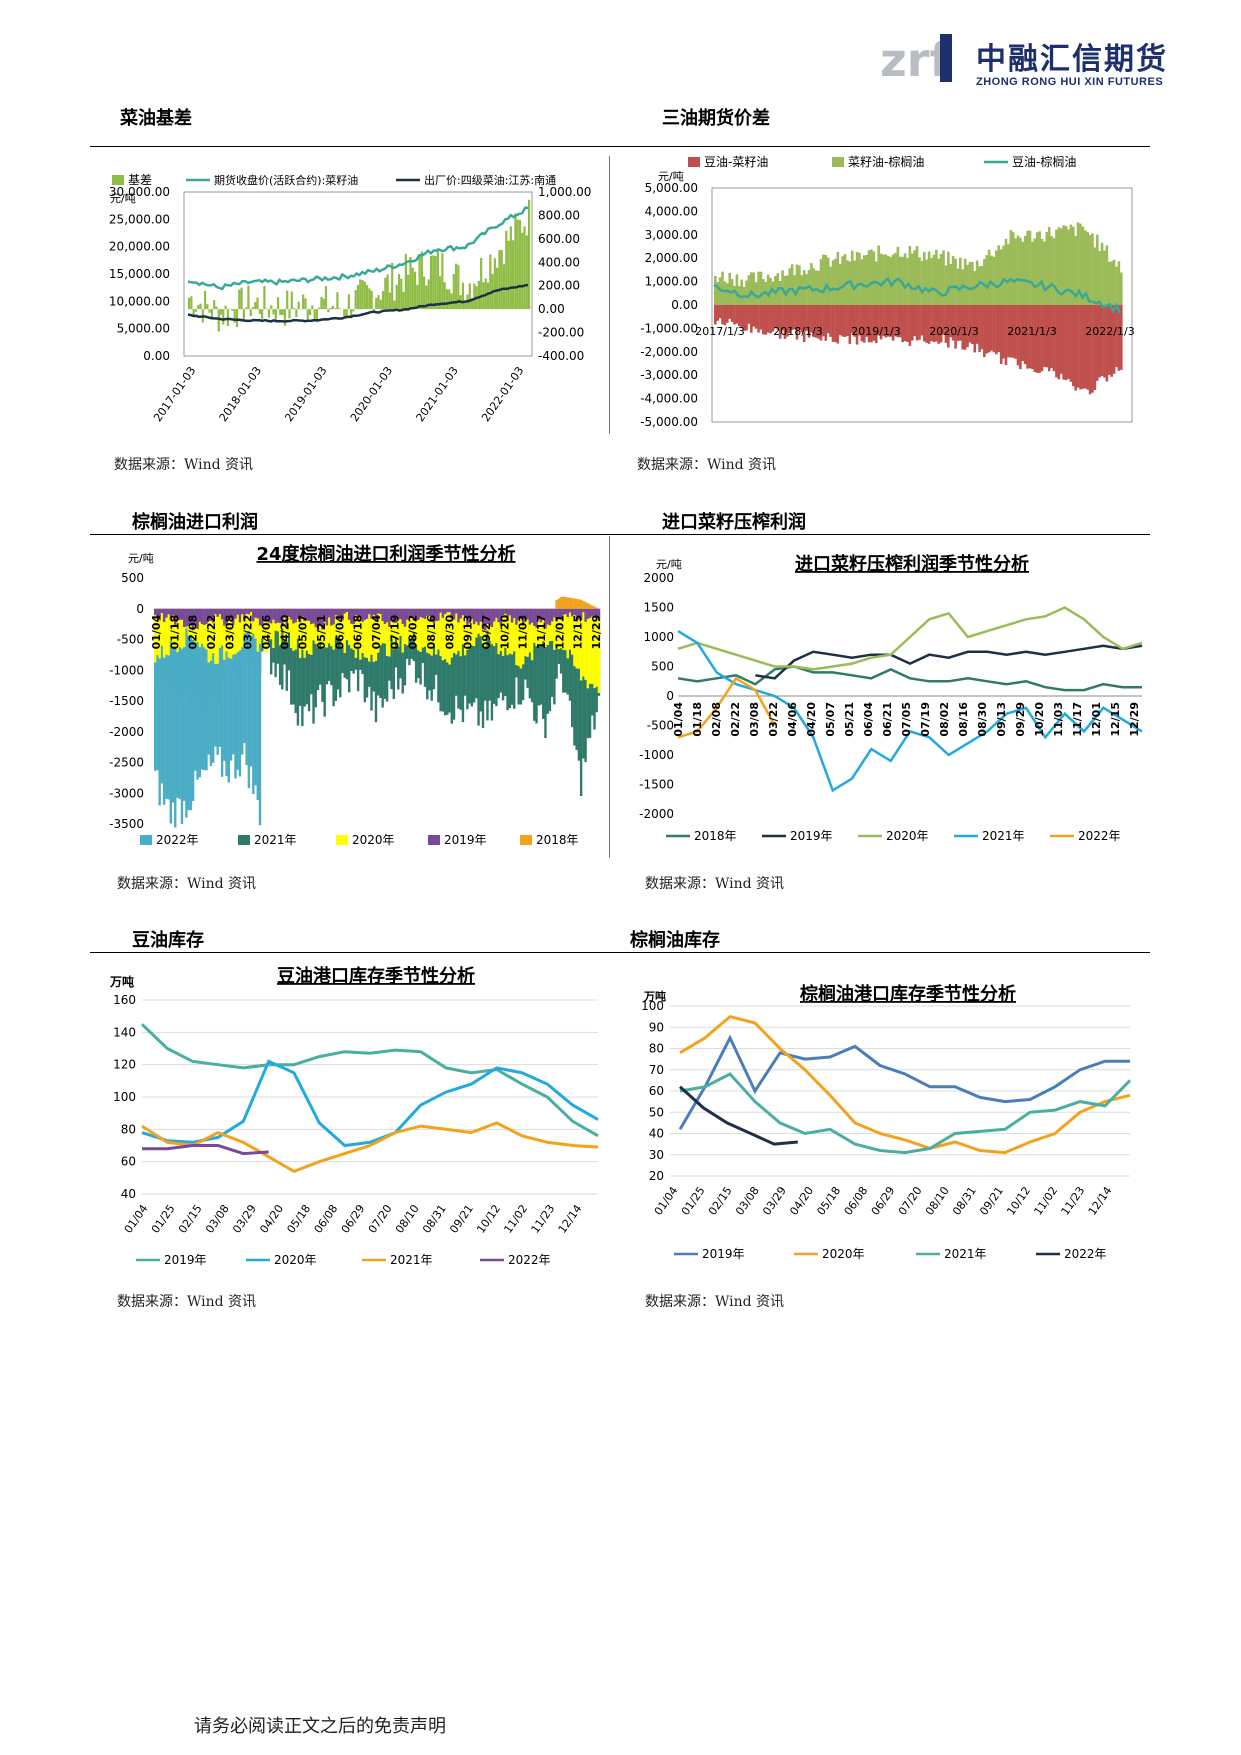 Image resolution: width=1241 pixels, height=1755 pixels. I want to click on x-tick: 05/21, so click(849, 719).